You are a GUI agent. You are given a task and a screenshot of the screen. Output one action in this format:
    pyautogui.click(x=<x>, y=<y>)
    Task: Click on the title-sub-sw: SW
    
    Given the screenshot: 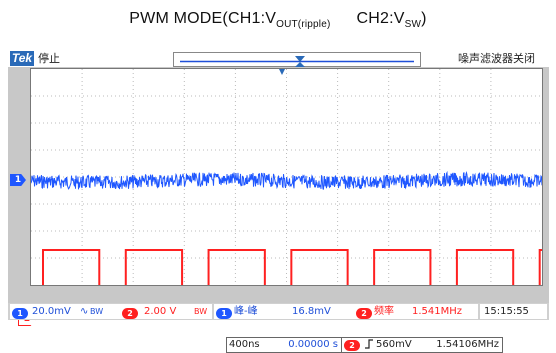 What is the action you would take?
    pyautogui.click(x=413, y=25)
    